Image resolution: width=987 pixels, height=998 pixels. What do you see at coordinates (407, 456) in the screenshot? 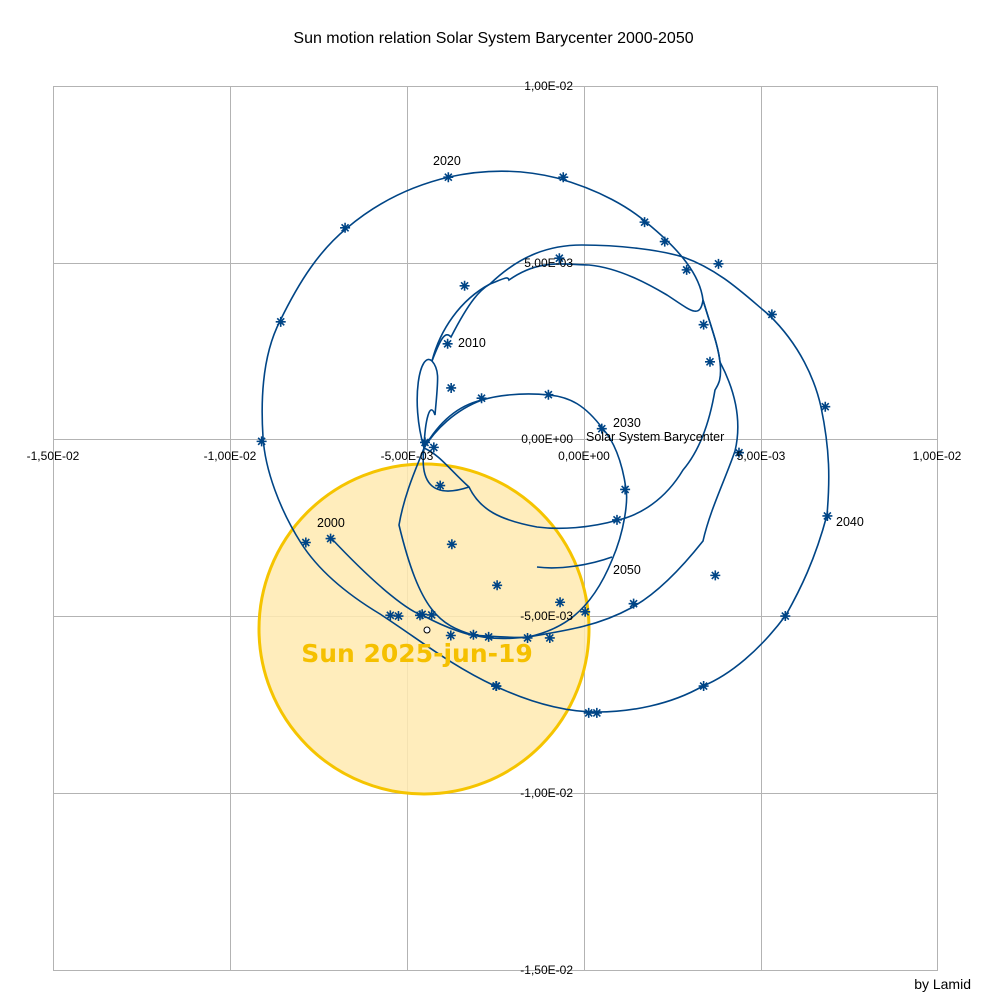
I see `x-tick: -5,00E-03` at bounding box center [407, 456].